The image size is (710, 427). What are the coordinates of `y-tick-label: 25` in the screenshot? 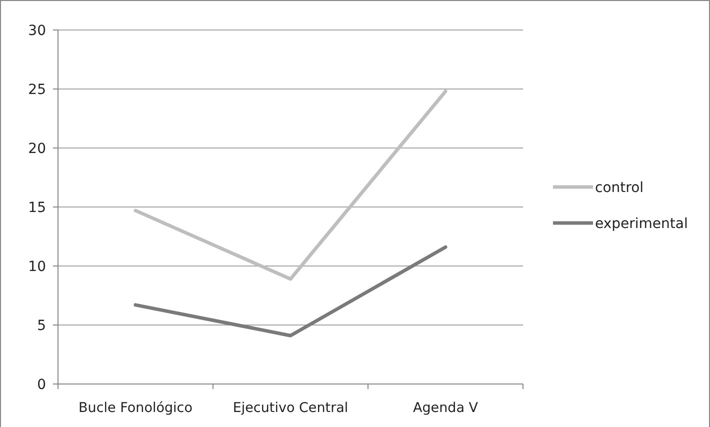 It's located at (37, 90).